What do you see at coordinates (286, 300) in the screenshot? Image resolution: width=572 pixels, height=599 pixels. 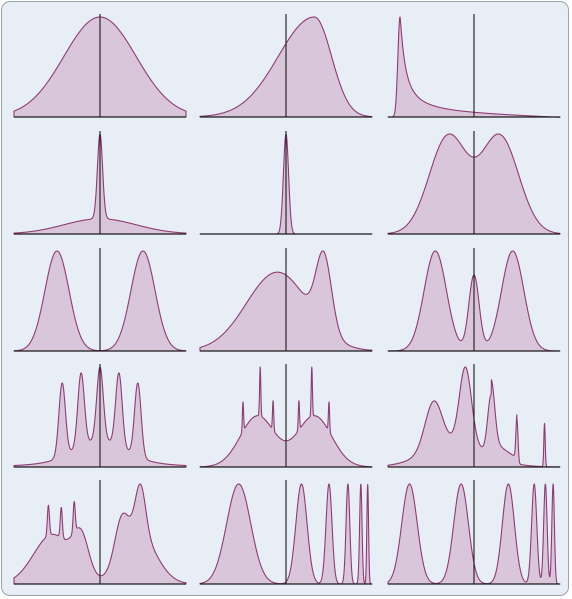 I see `panel-asymmetric-bimodal` at bounding box center [286, 300].